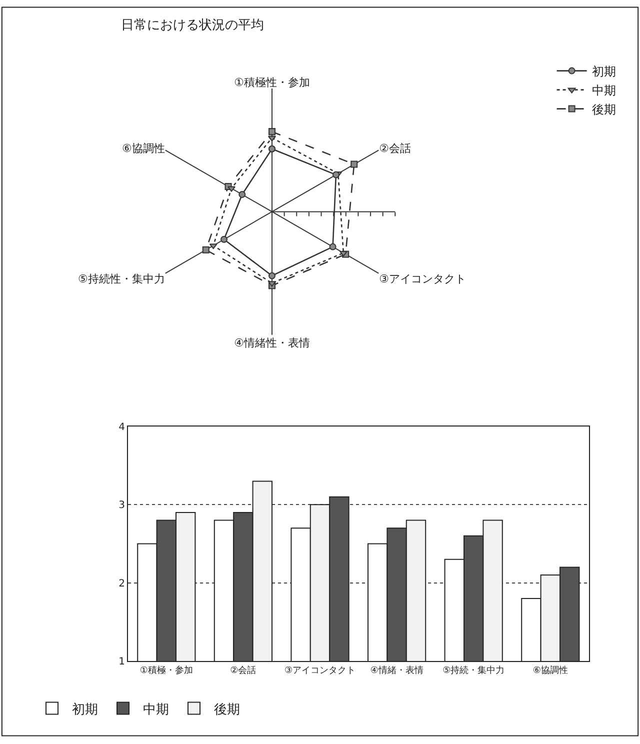 This screenshot has height=744, width=640. What do you see at coordinates (121, 506) in the screenshot?
I see `y-tick-label: 3` at bounding box center [121, 506].